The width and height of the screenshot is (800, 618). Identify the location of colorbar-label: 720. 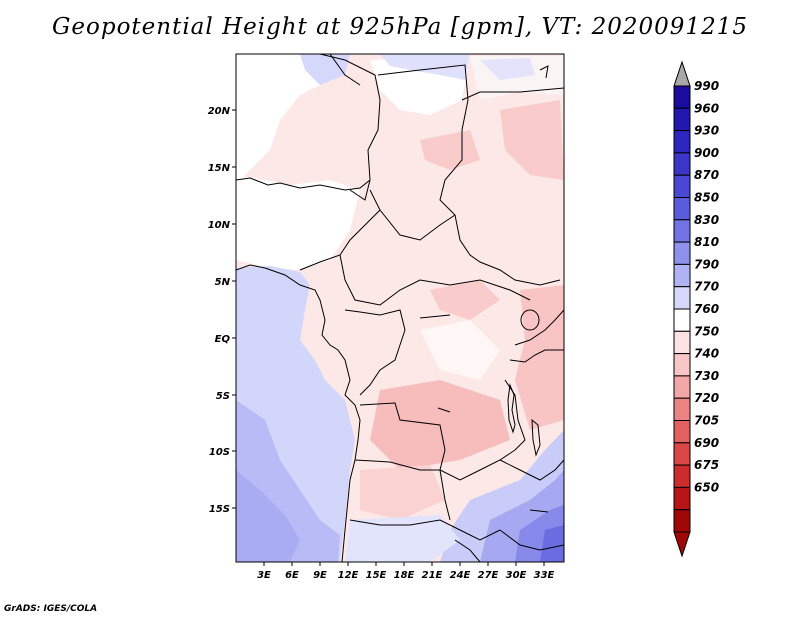
(706, 398).